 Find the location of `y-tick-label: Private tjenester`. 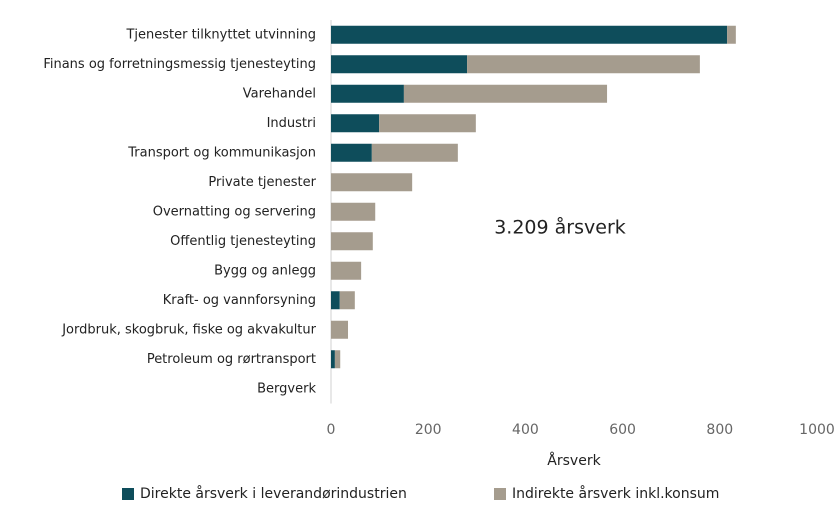

y-tick-label: Private tjenester is located at coordinates (262, 182).